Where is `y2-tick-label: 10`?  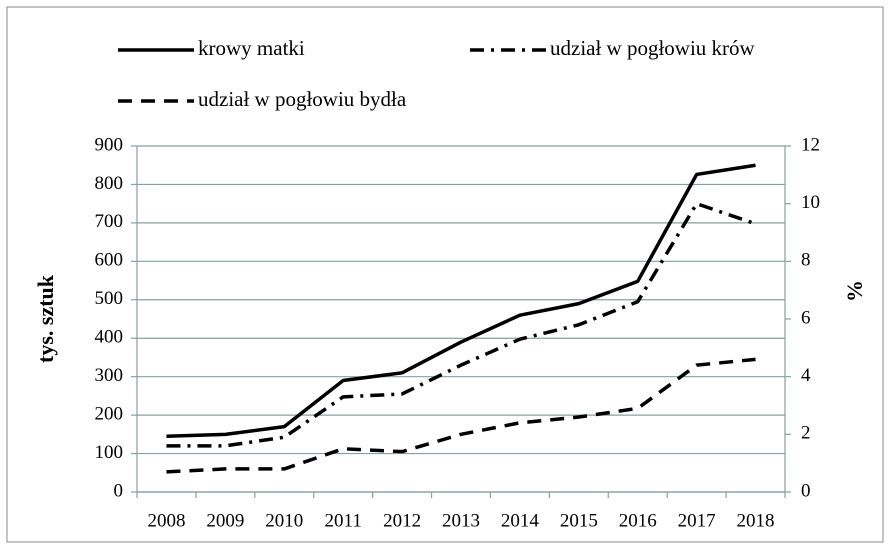
y2-tick-label: 10 is located at coordinates (810, 202).